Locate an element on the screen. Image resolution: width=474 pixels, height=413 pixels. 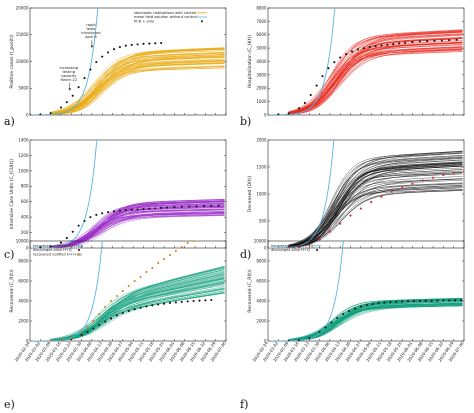
annotation-text: March 22 is located at coordinates (68, 80).